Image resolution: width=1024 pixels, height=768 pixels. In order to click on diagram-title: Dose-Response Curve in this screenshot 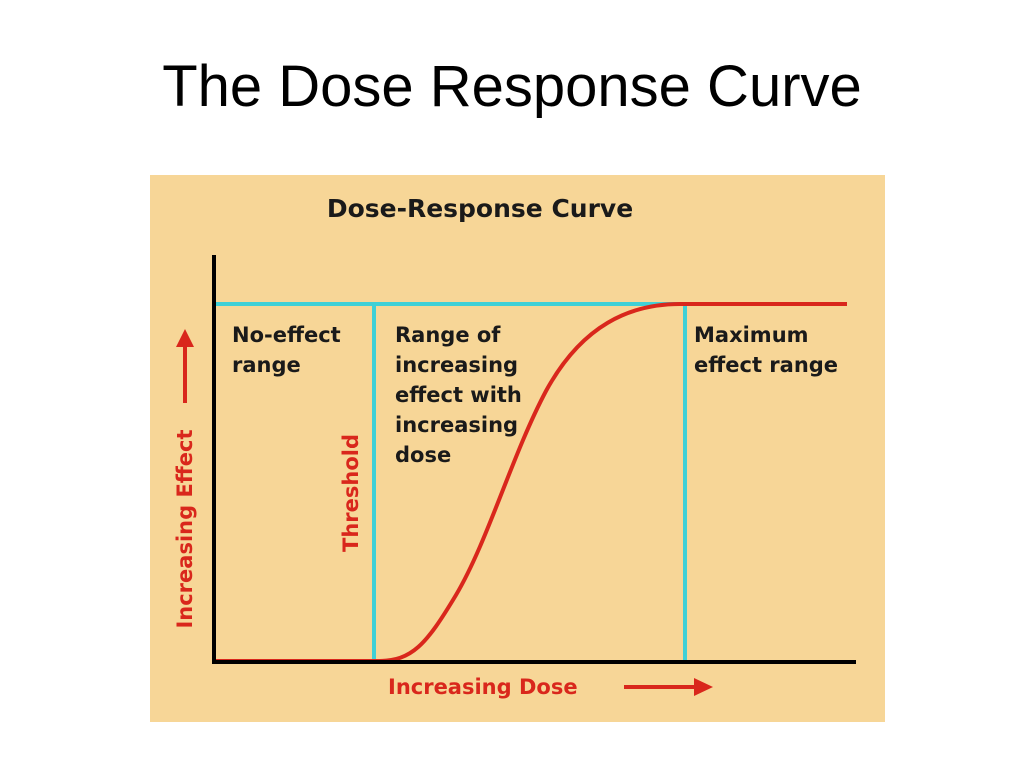, I will do `click(480, 208)`.